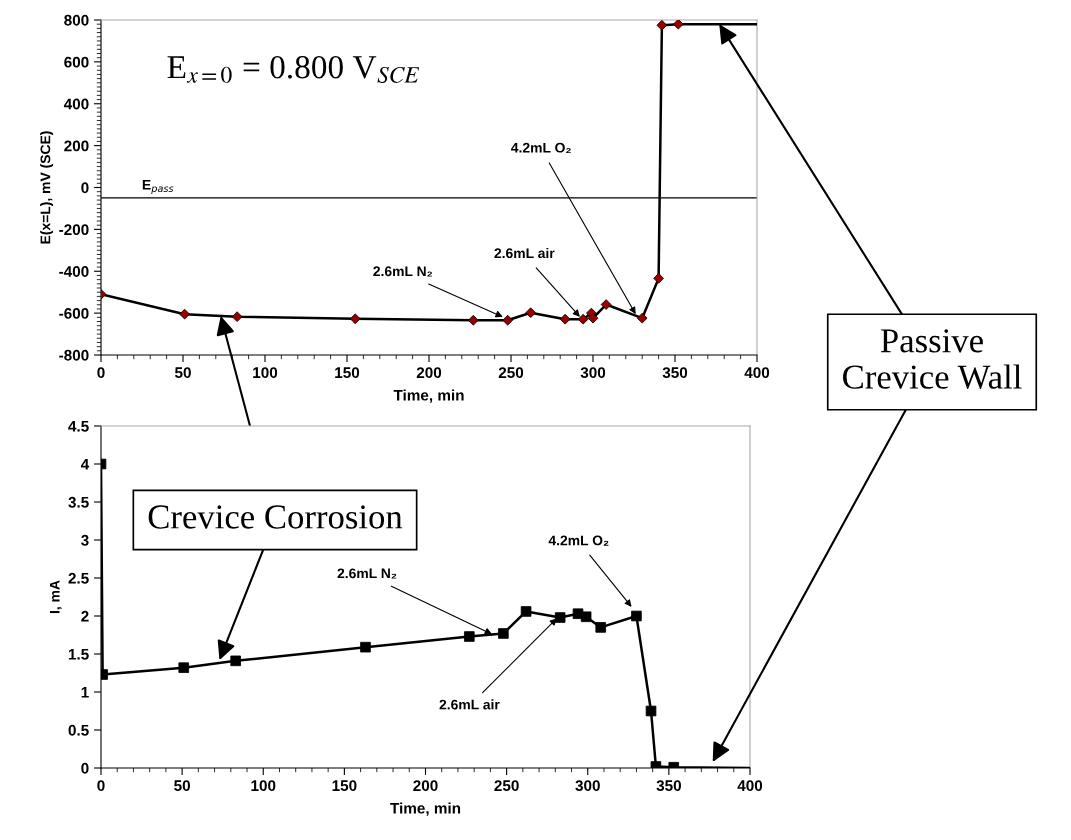  I want to click on annotation: E$_{x=0}$ = 0.800 V$_{SCE}$, so click(293, 69).